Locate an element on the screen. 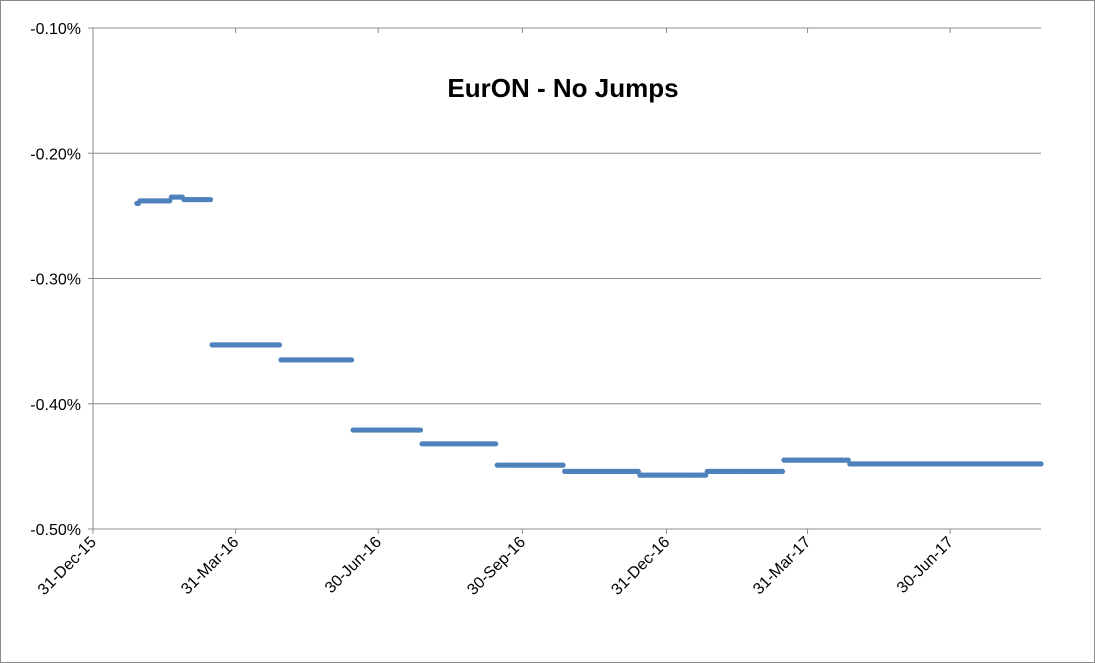  y-axis-ticks: -0.10% -0.20% -0.30% -0.40% -0.50% is located at coordinates (61, 280).